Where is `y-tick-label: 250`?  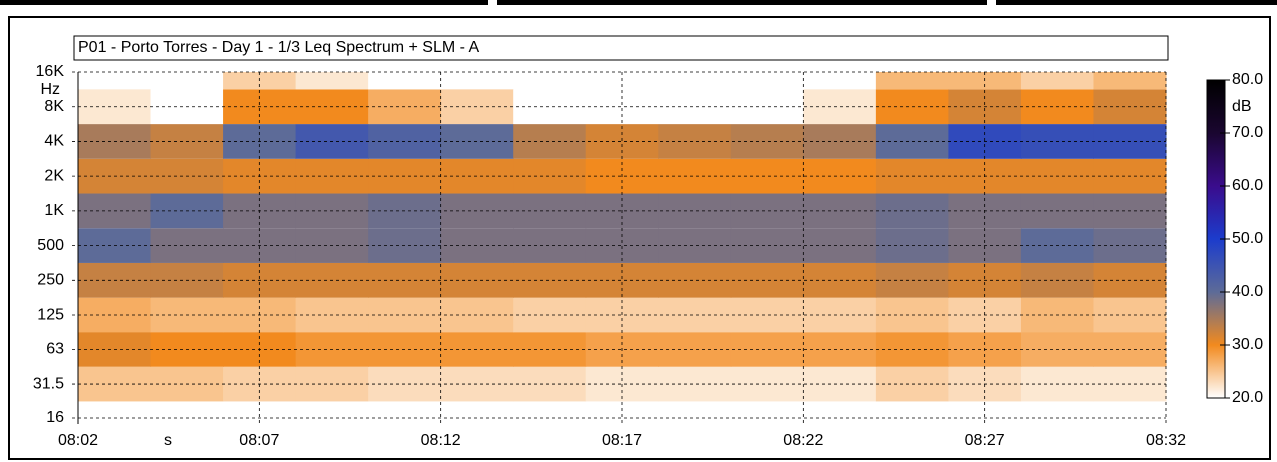 y-tick-label: 250 is located at coordinates (50, 280).